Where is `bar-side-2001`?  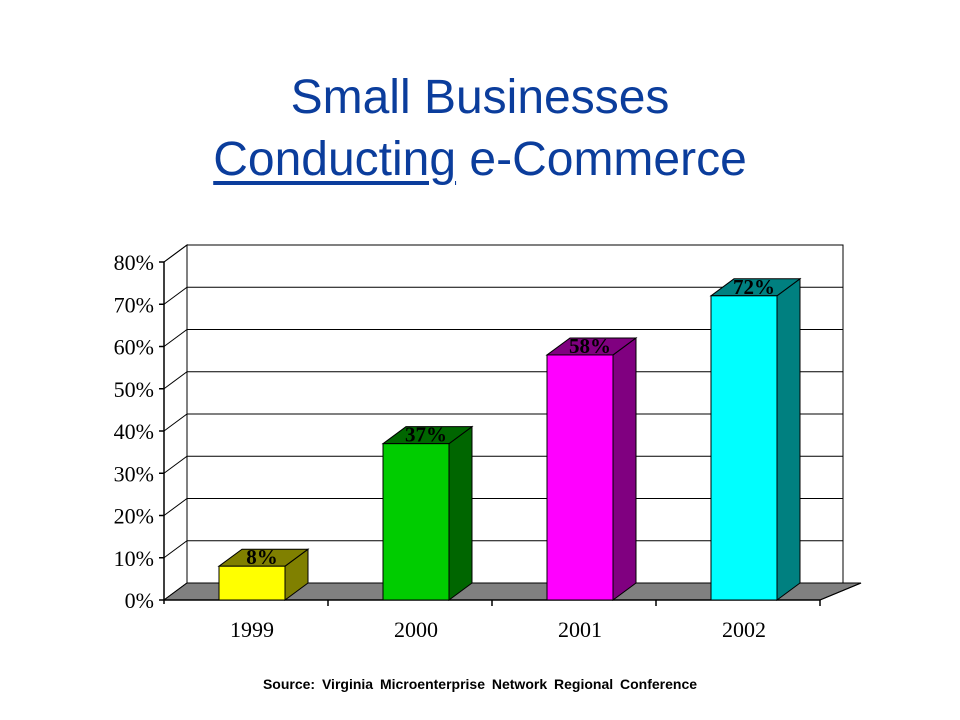 bar-side-2001 is located at coordinates (624, 468).